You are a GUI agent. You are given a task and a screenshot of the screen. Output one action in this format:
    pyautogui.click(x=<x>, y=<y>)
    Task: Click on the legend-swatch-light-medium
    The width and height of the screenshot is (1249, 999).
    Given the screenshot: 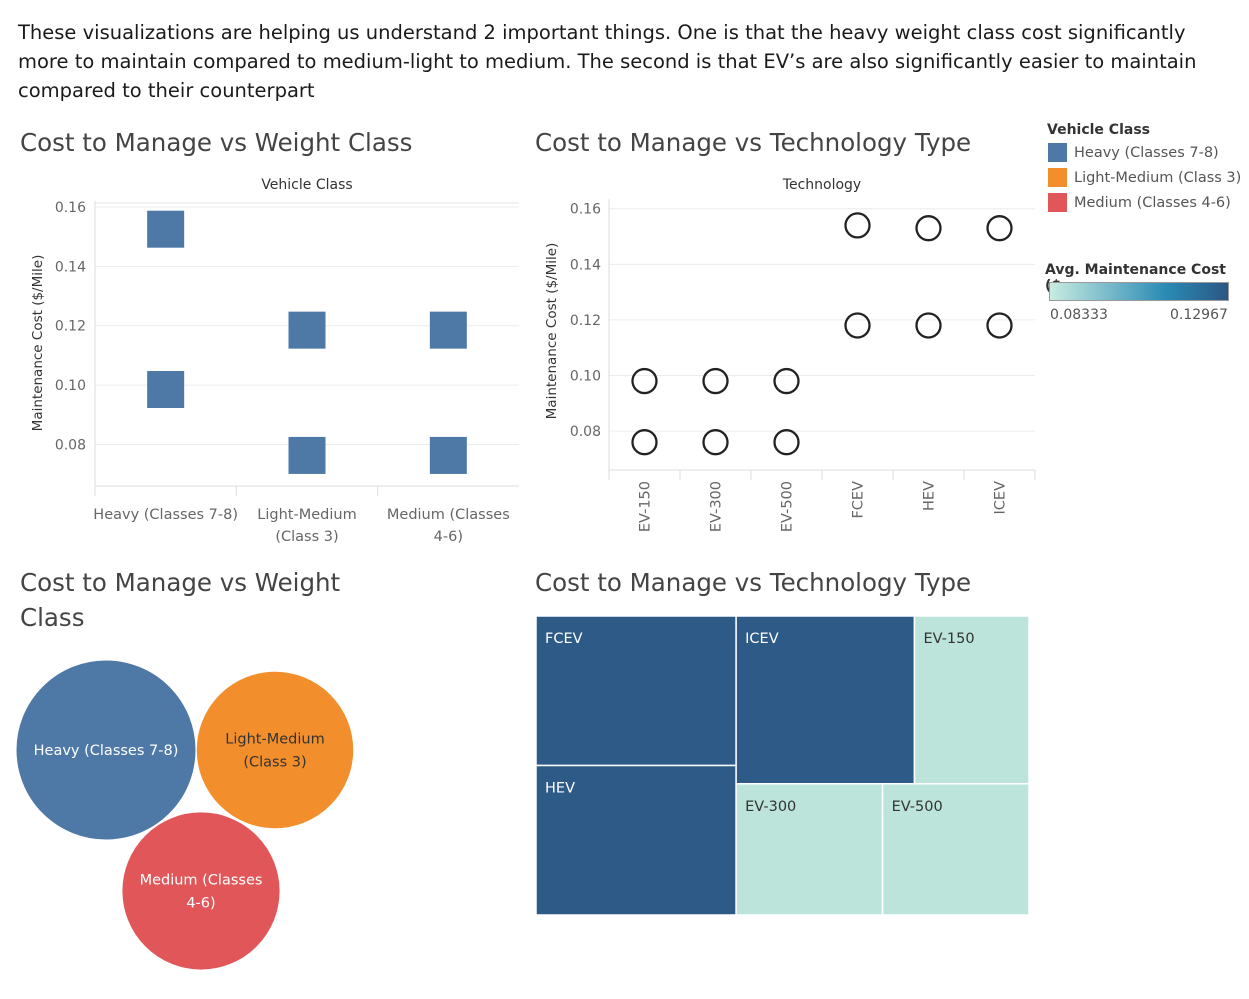 What is the action you would take?
    pyautogui.click(x=1057, y=177)
    